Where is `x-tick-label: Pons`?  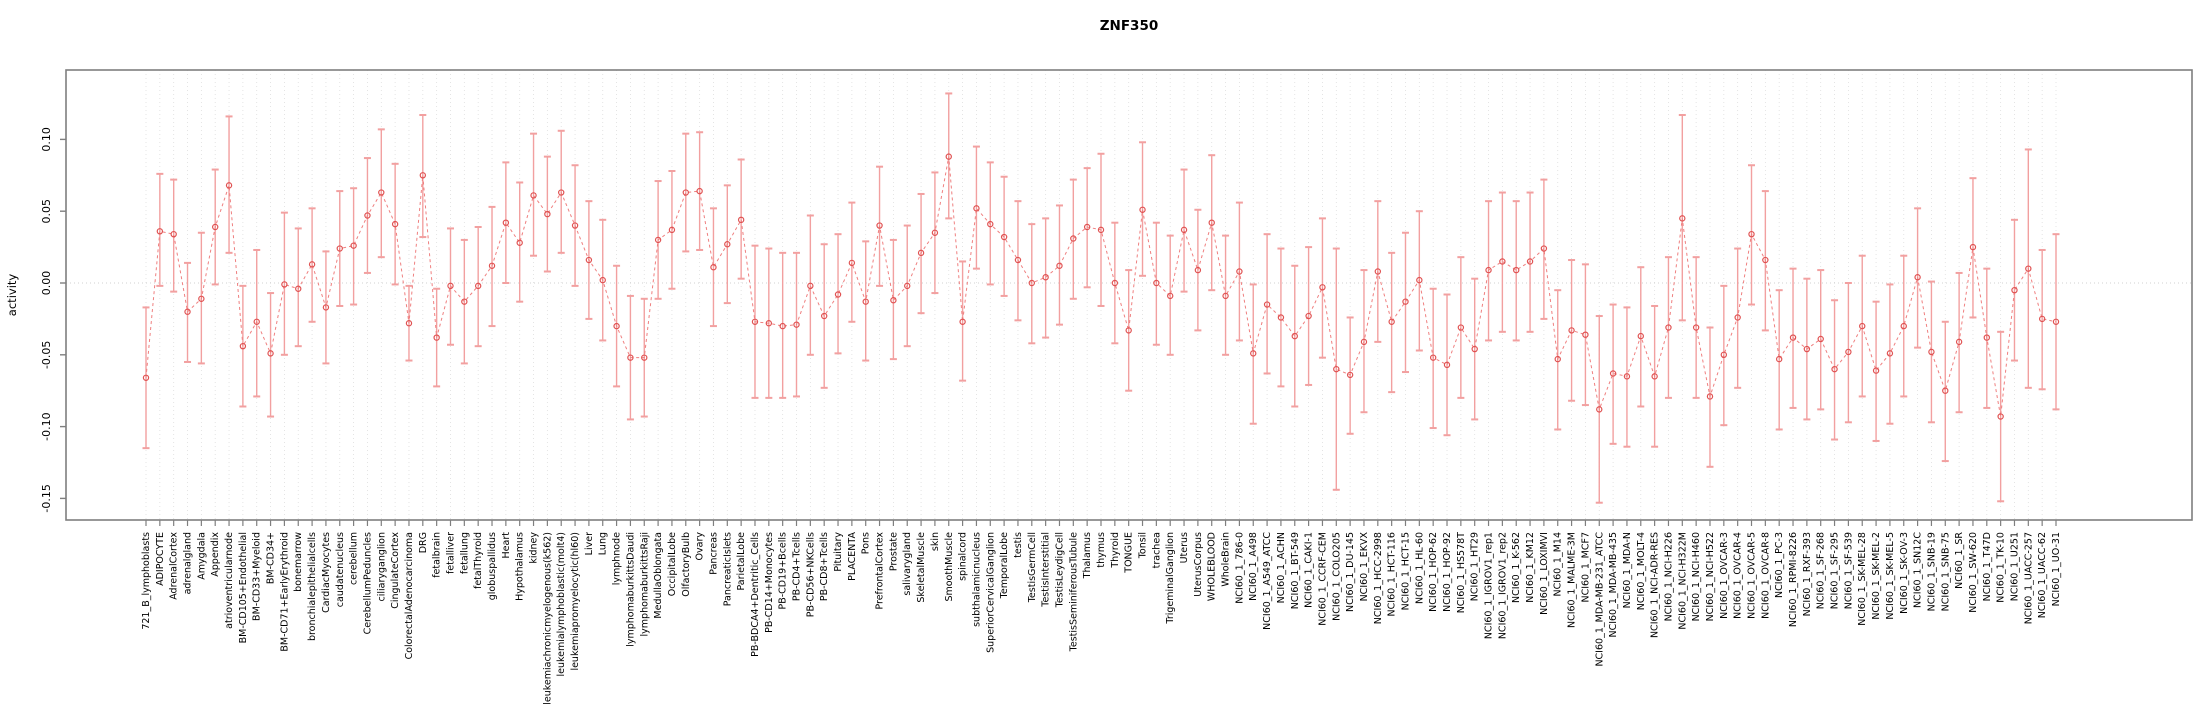
x-tick-label: Pons is located at coordinates (866, 543).